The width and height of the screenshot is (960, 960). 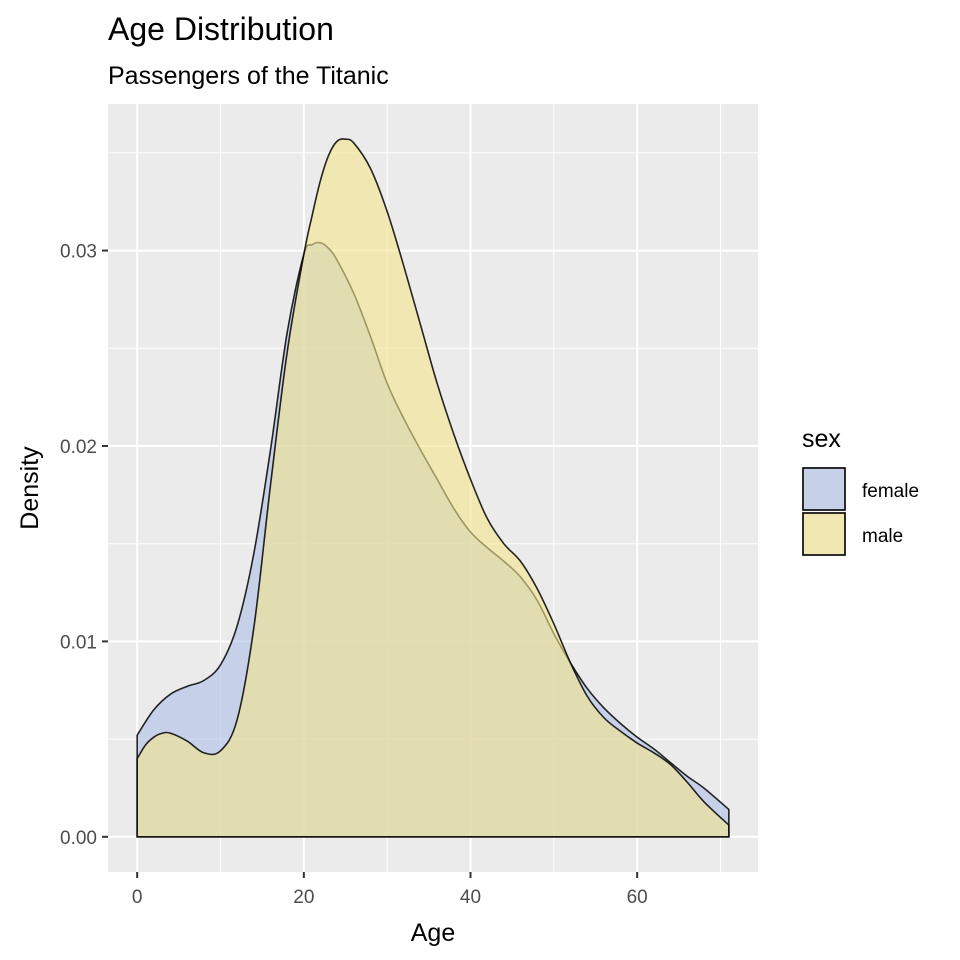 What do you see at coordinates (30, 488) in the screenshot?
I see `y-axis-title: Density` at bounding box center [30, 488].